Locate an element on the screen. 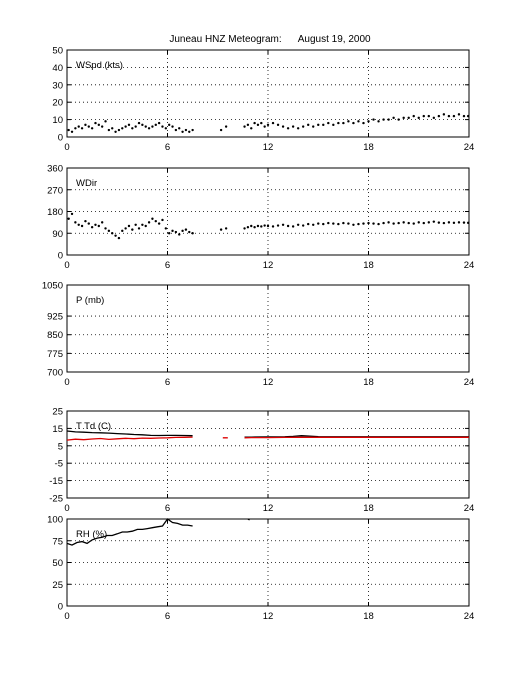 The width and height of the screenshot is (520, 683). y-tick-label: 0 is located at coordinates (60, 607).